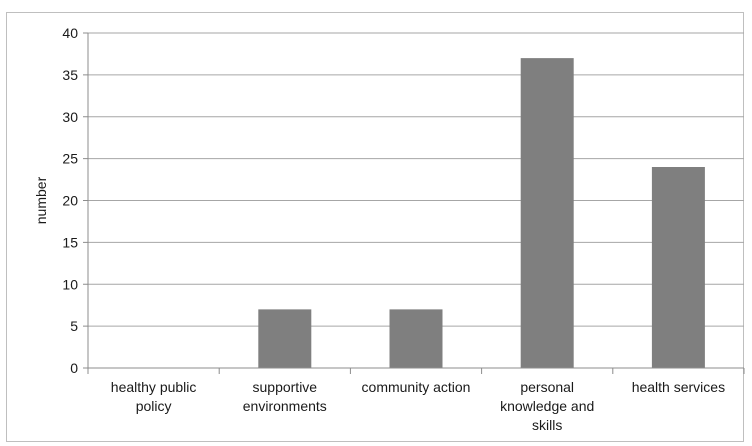 The image size is (752, 446). Describe the element at coordinates (70, 33) in the screenshot. I see `y-tick-label-40: 40` at that location.